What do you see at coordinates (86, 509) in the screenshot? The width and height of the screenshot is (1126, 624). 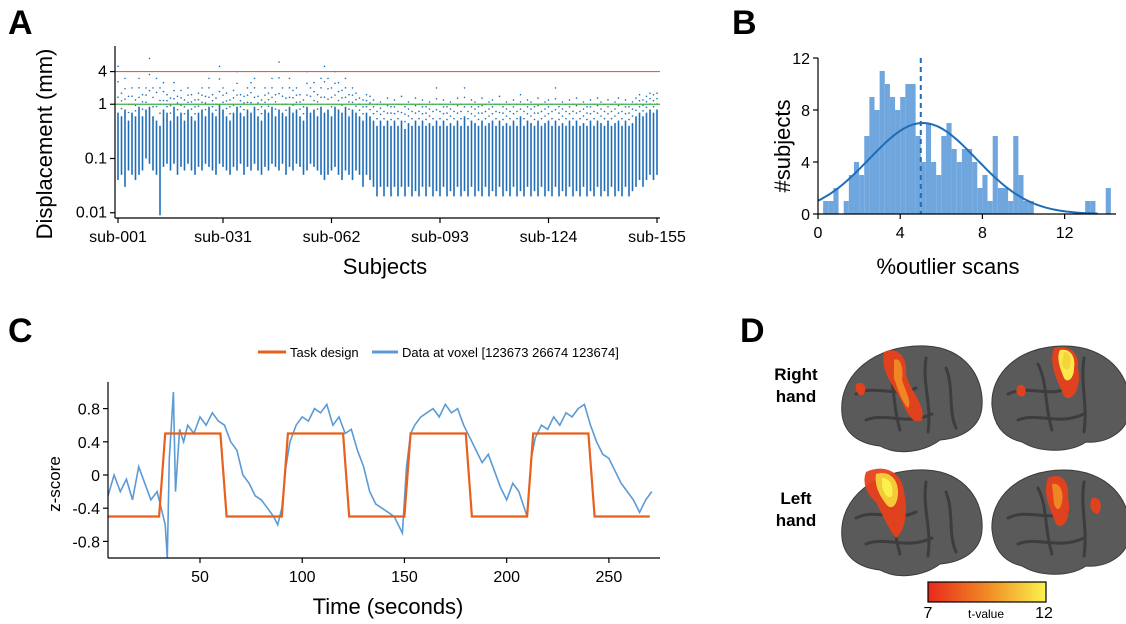 I see `y-tick-label-c: -0.4` at bounding box center [86, 509].